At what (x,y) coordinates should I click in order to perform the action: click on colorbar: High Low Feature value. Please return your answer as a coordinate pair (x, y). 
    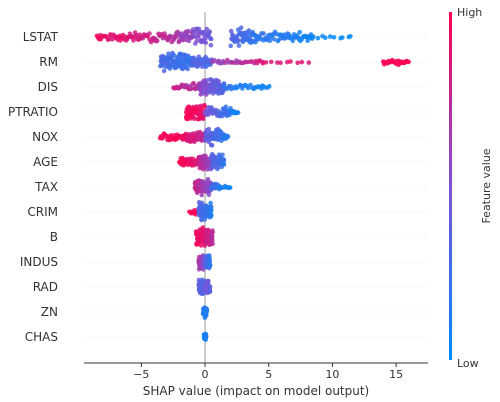
    Looking at the image, I should click on (471, 188).